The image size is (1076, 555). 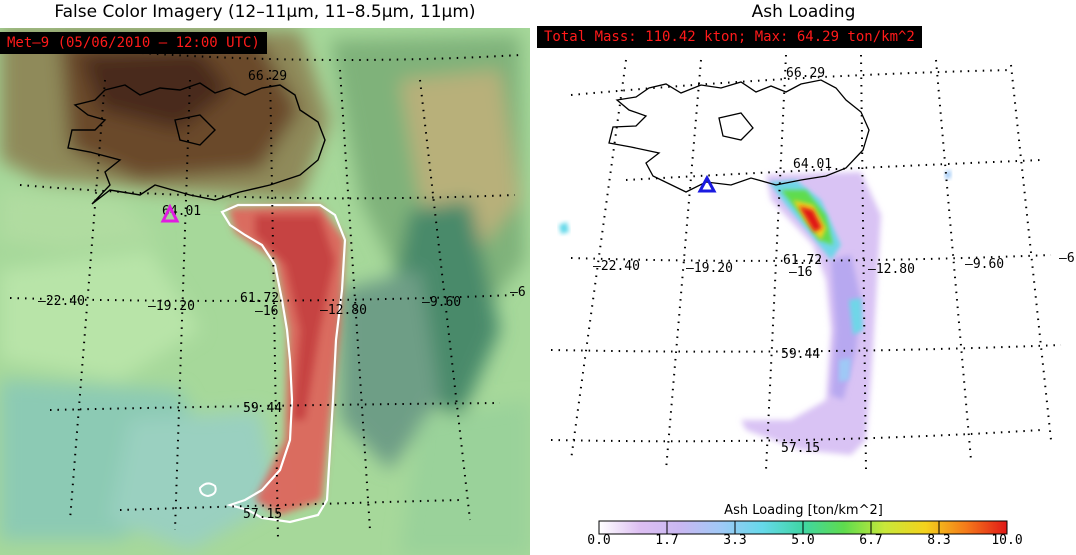 I want to click on colorbar-title: Ash Loading [ton/km^2], so click(x=803, y=510).